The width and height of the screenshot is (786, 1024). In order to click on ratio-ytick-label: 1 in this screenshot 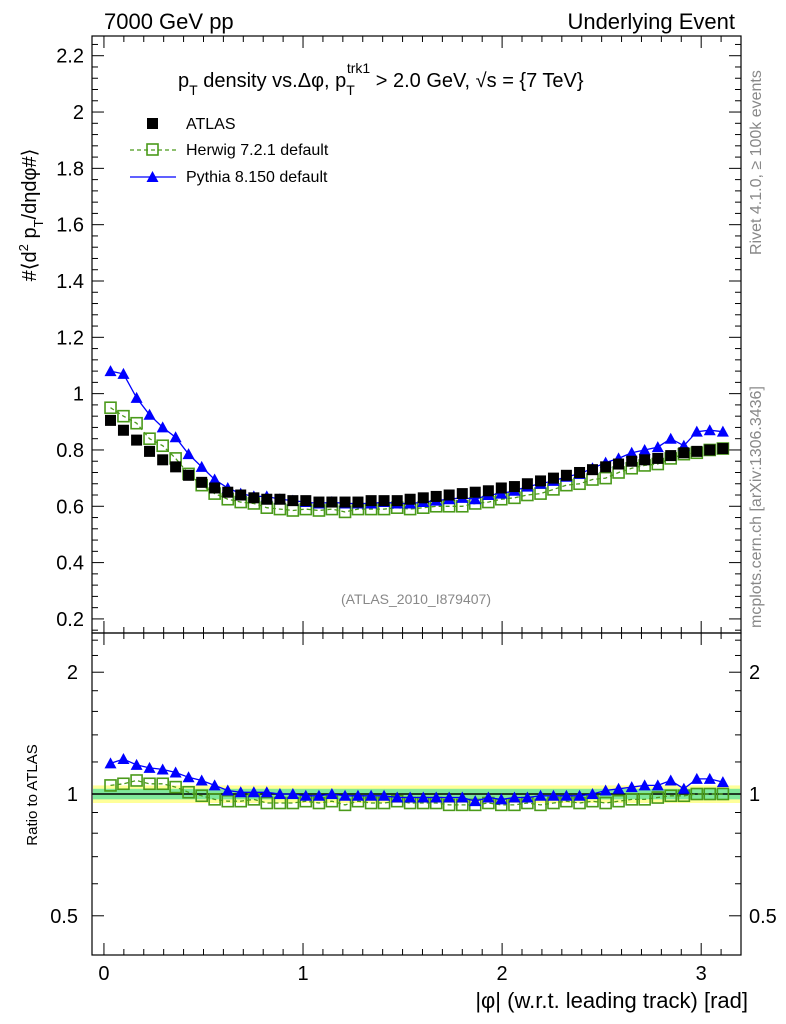, I will do `click(72, 795)`.